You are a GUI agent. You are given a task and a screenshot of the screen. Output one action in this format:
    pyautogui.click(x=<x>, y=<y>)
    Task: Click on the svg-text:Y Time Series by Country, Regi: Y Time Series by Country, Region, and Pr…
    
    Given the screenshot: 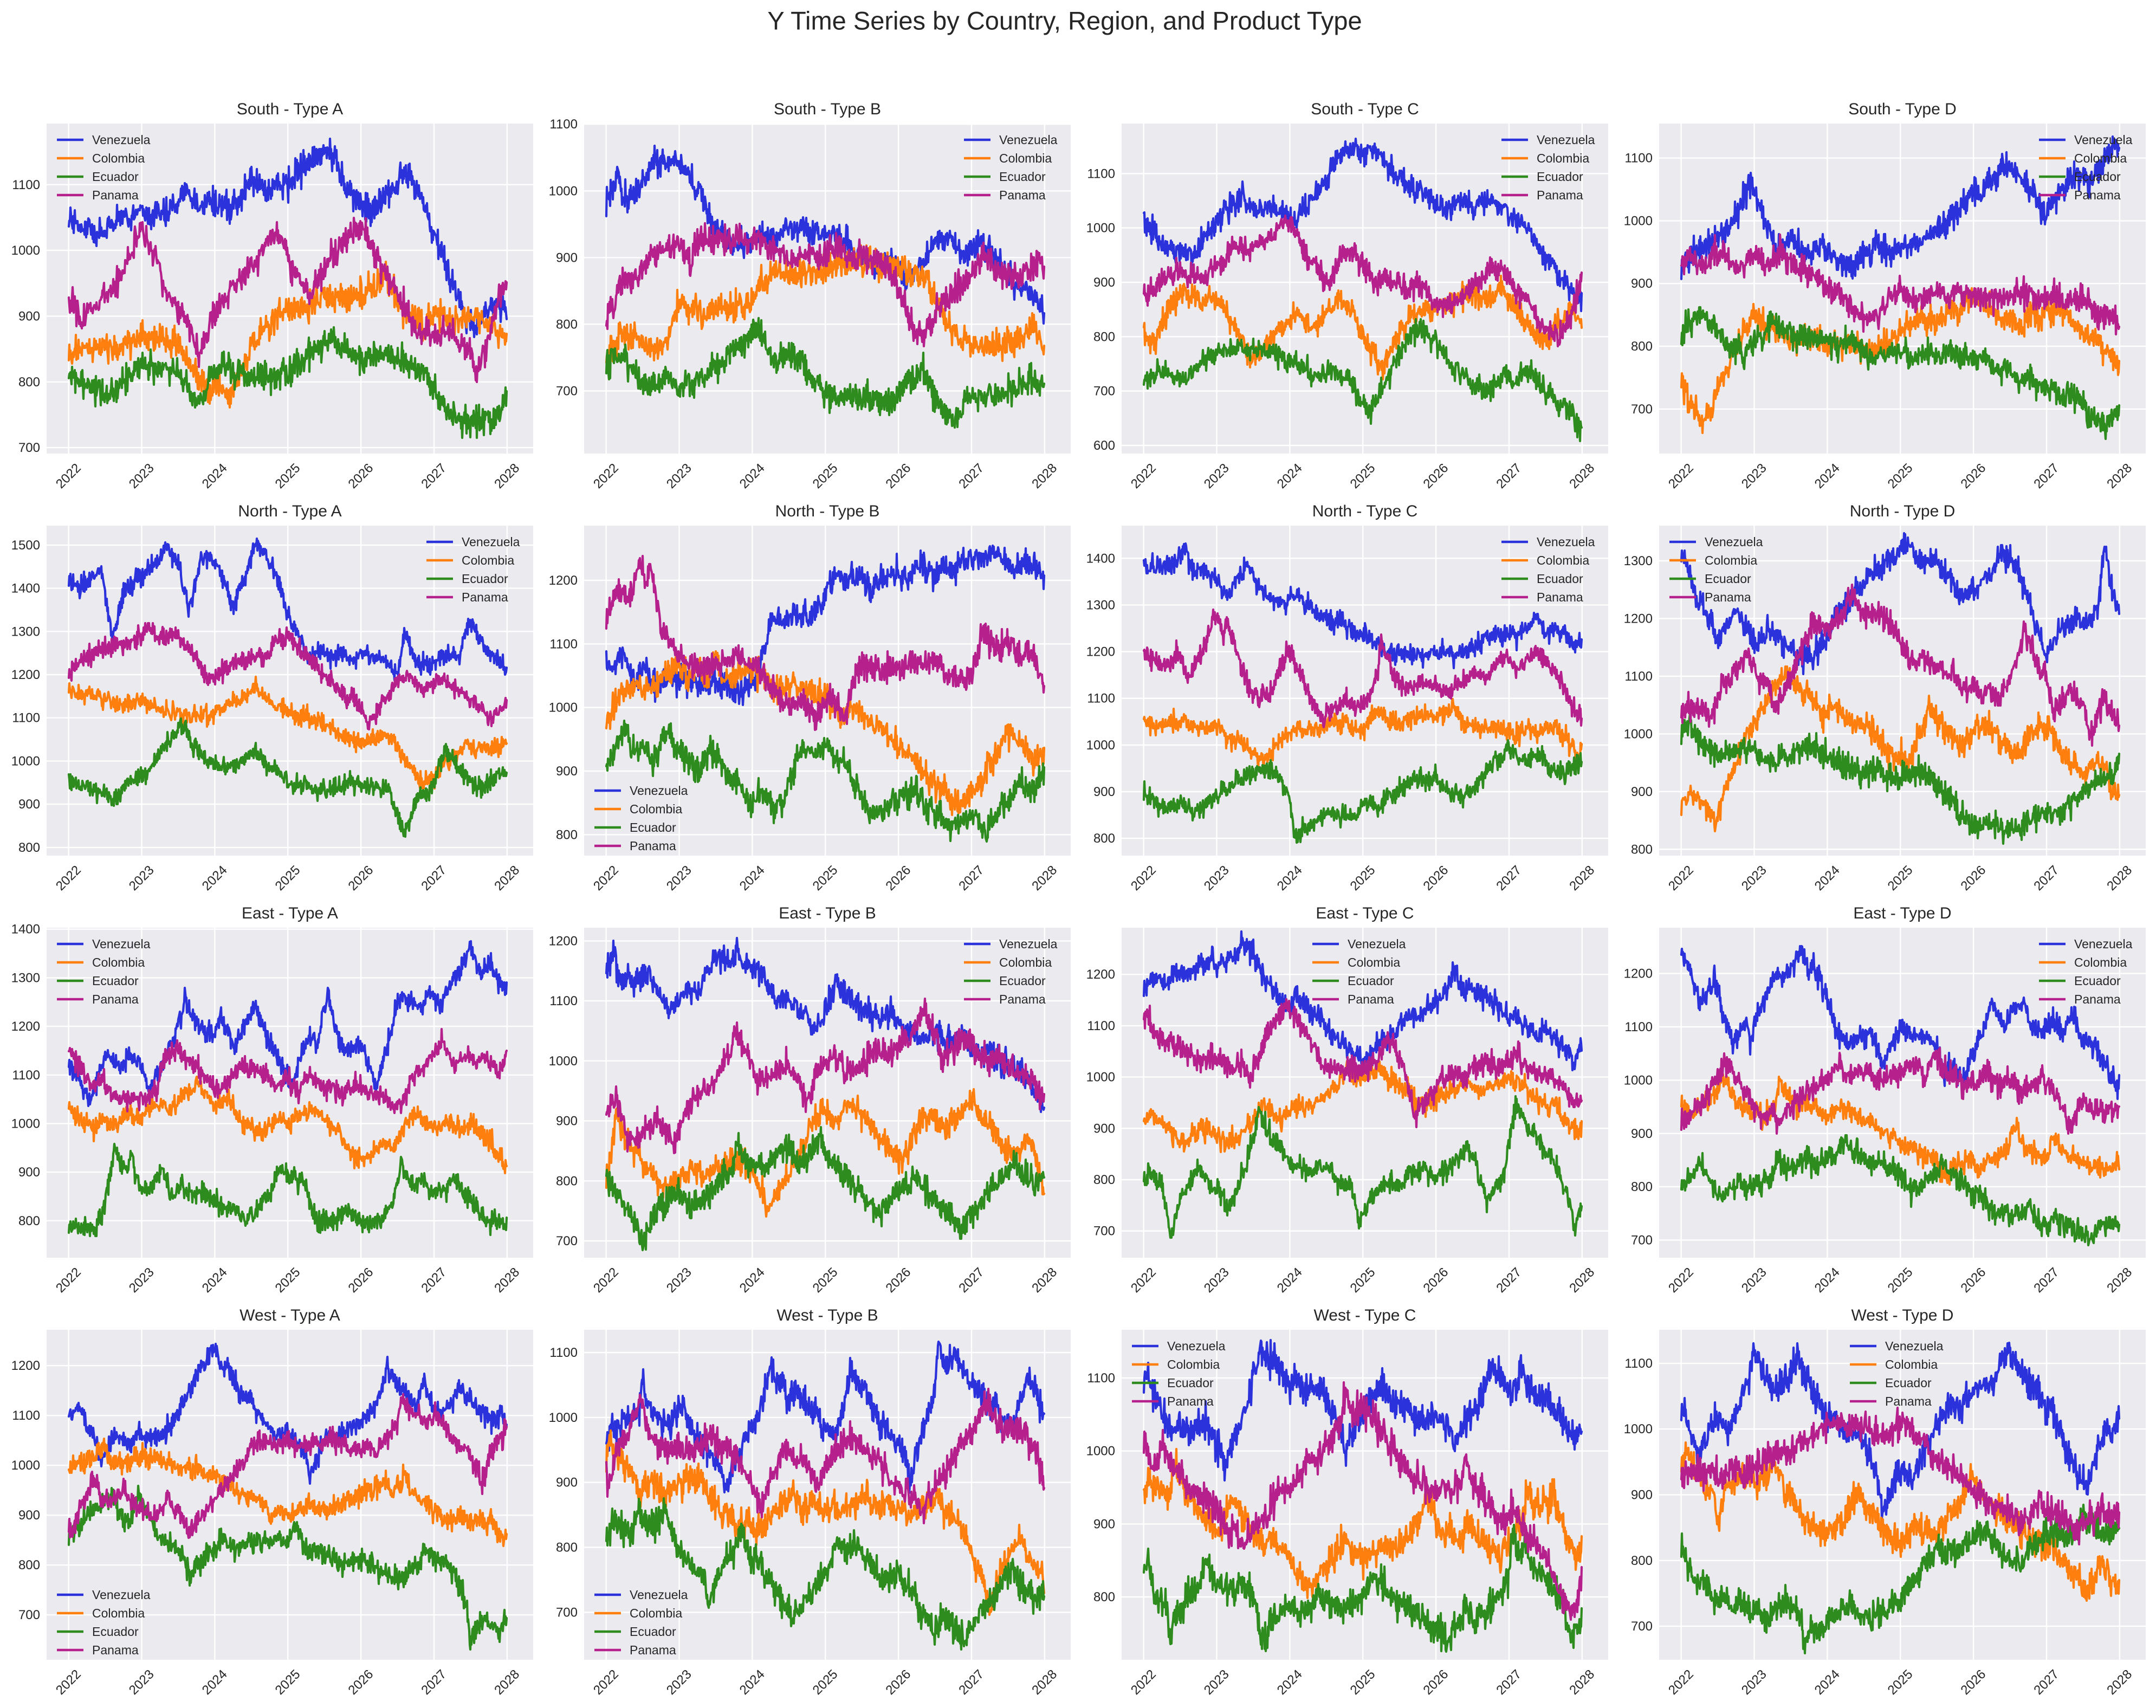 What is the action you would take?
    pyautogui.click(x=1064, y=21)
    